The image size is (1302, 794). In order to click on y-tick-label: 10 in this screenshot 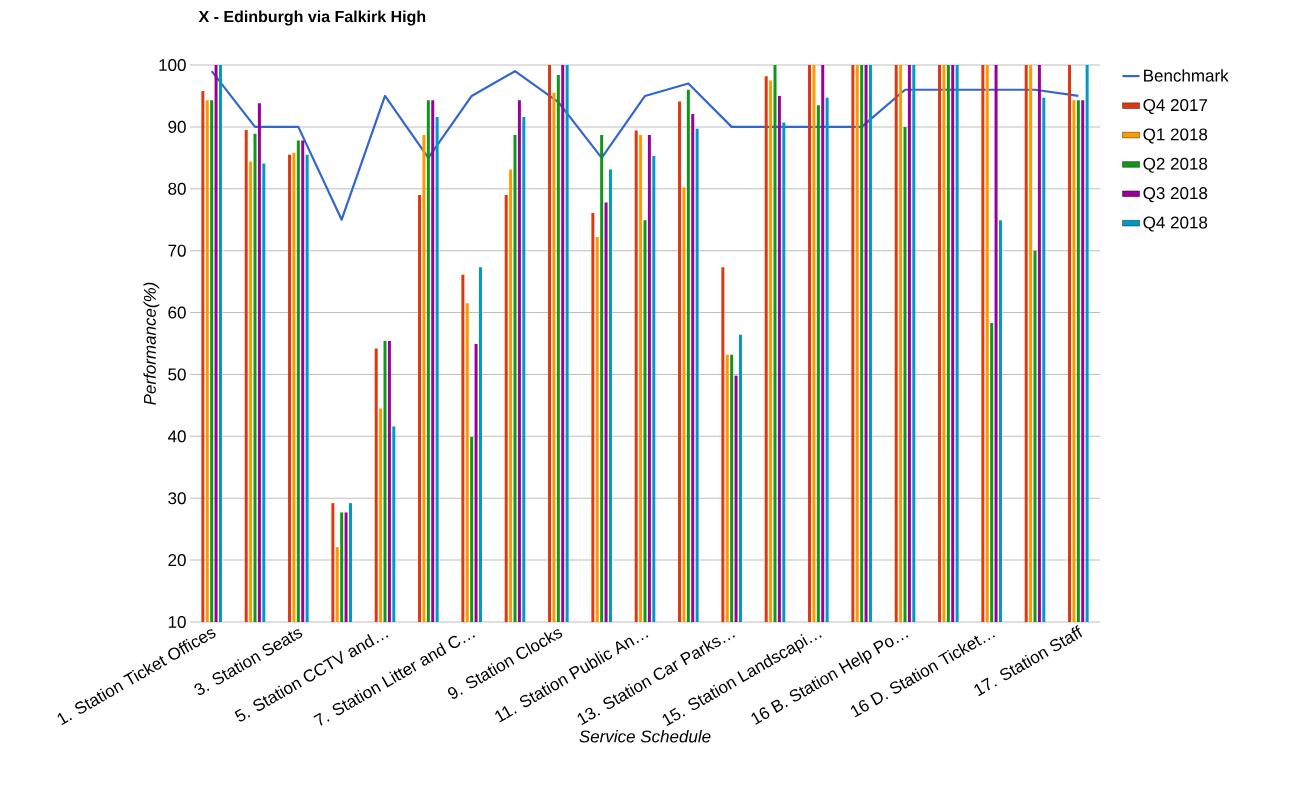, I will do `click(177, 622)`.